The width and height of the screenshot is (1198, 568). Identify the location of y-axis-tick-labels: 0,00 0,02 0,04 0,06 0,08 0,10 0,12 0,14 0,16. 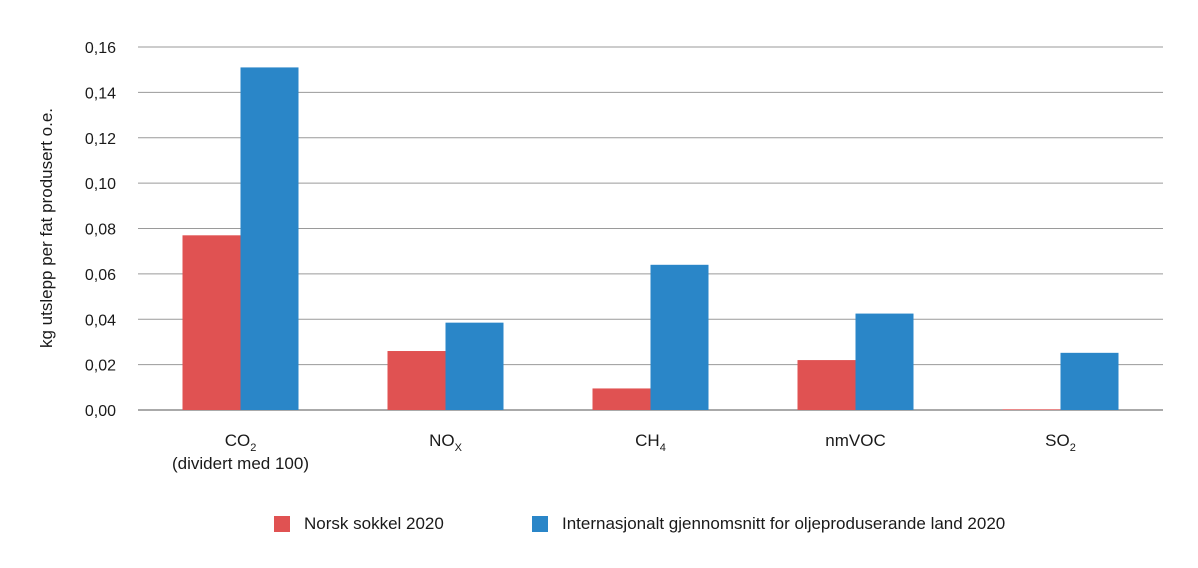
(100, 230).